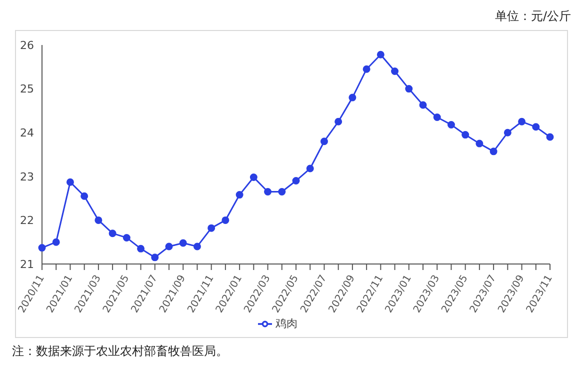 This screenshot has height=365, width=585. I want to click on y-tick-label: 24, so click(27, 133).